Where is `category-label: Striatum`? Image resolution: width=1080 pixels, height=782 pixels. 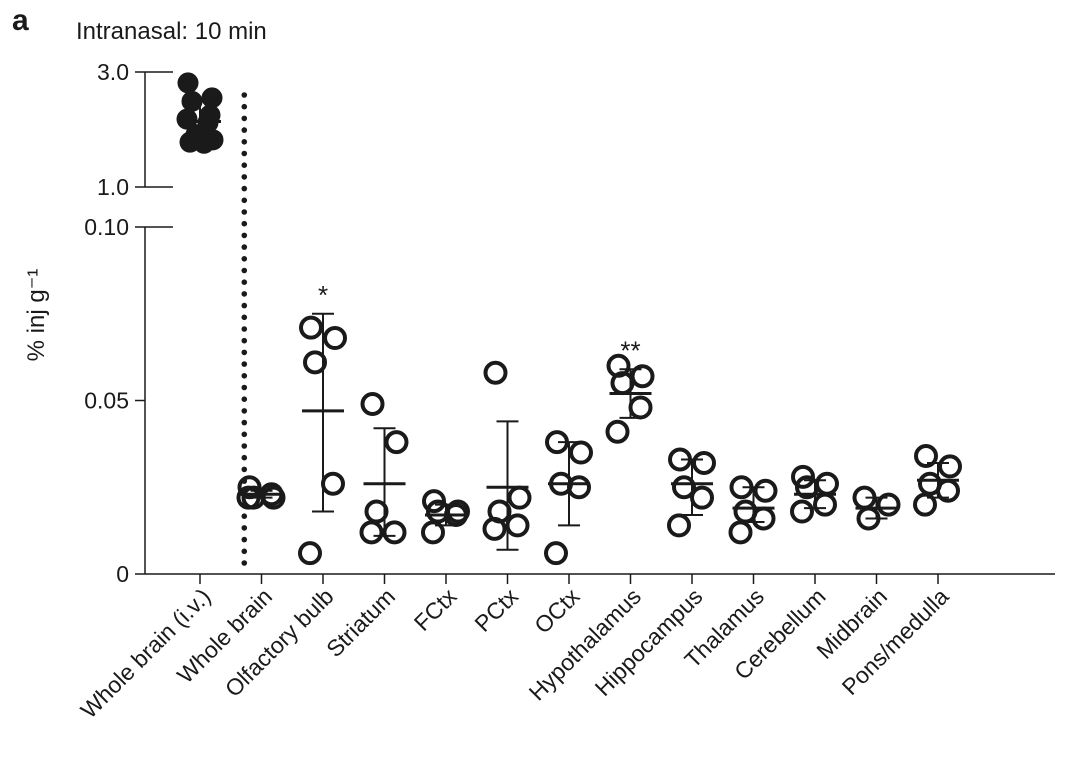 category-label: Striatum is located at coordinates (360, 622).